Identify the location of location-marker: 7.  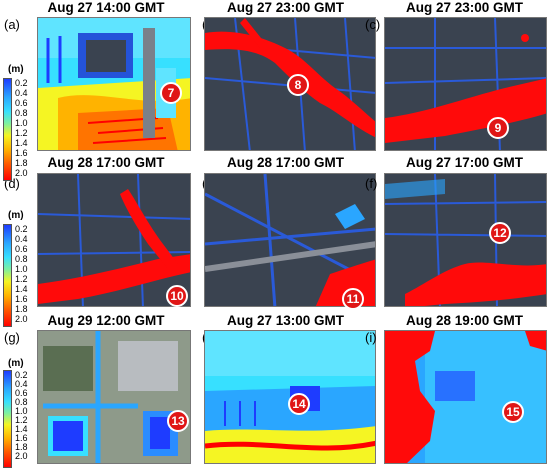
(171, 93).